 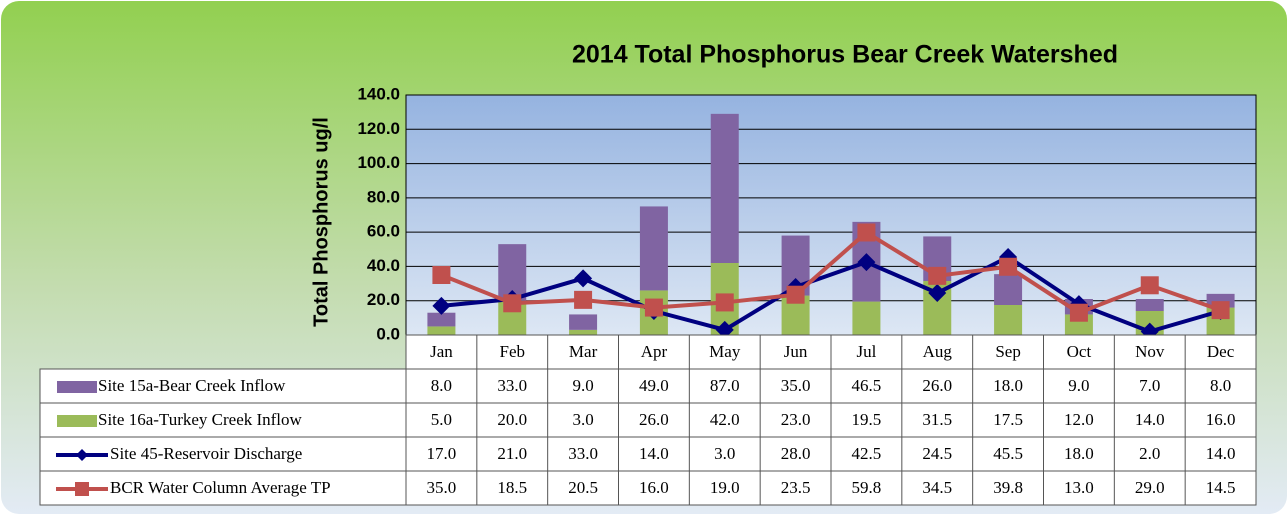 What do you see at coordinates (725, 487) in the screenshot?
I see `table-value: 19.0` at bounding box center [725, 487].